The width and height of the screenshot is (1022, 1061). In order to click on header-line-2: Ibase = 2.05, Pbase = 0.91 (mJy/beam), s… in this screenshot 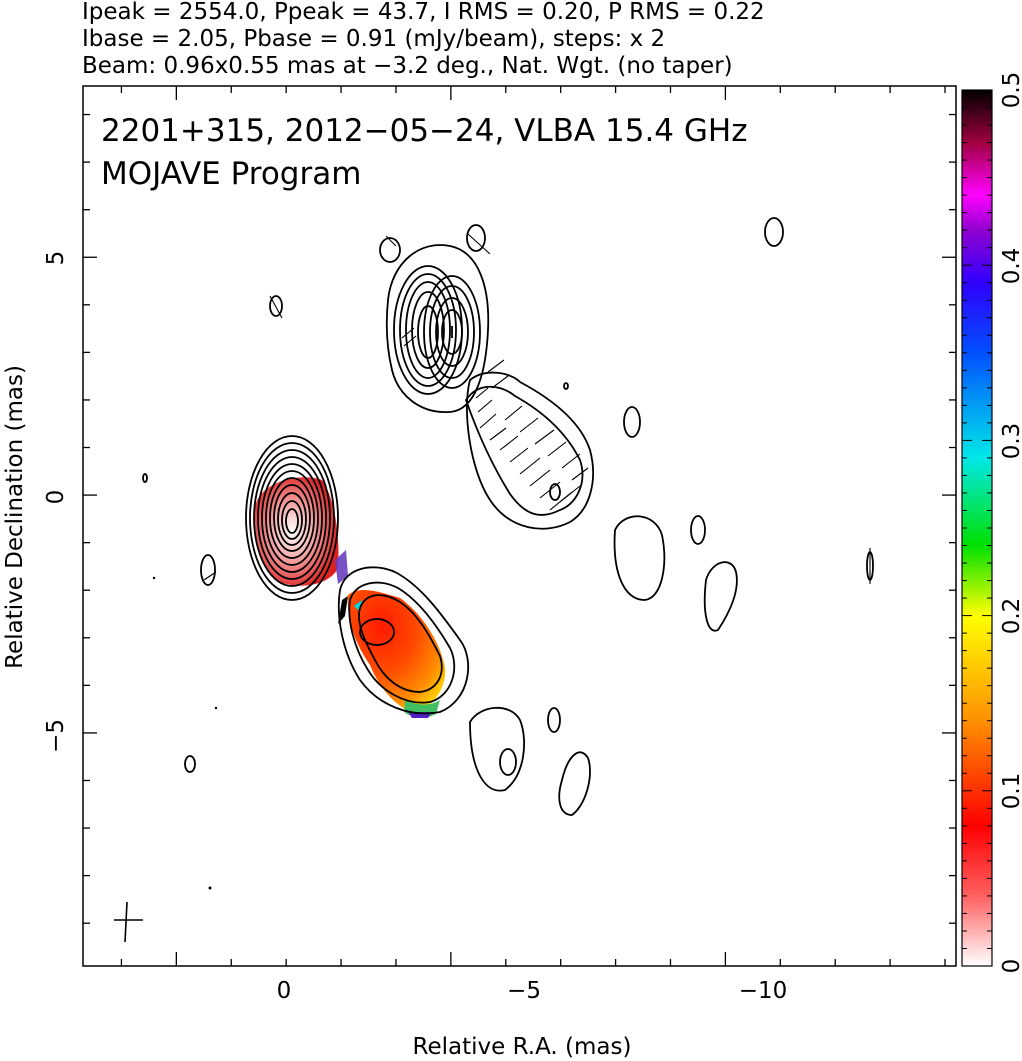, I will do `click(373, 39)`.